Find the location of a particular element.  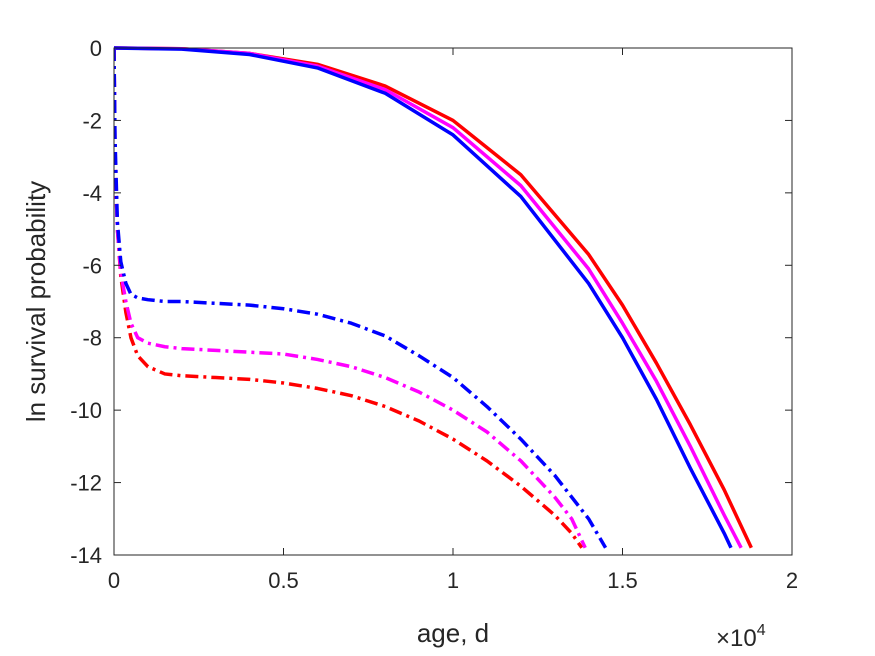

y-tick-label: -12 is located at coordinates (86, 483).